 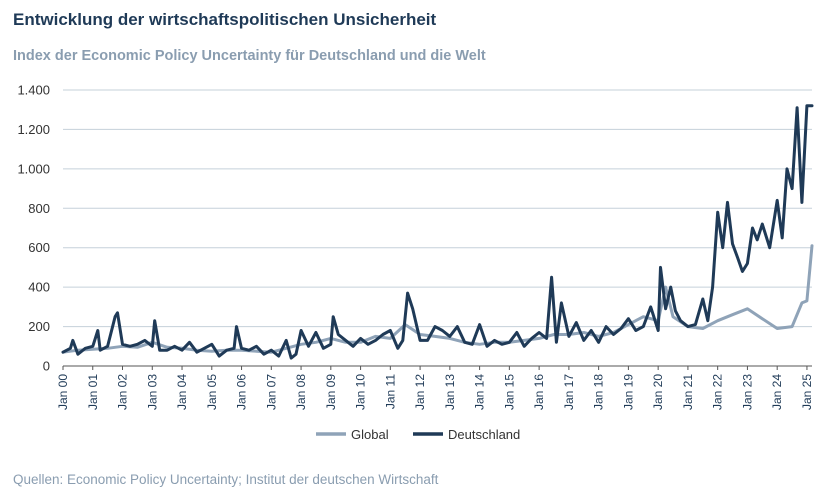 What do you see at coordinates (301, 392) in the screenshot?
I see `x-tick-label: Jan 08` at bounding box center [301, 392].